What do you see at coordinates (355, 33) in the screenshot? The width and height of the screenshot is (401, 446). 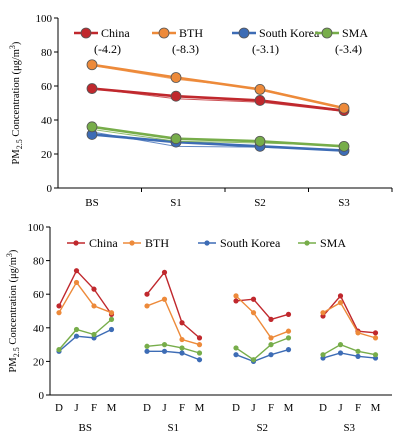 I see `top-legend-label-sma: SMA` at bounding box center [355, 33].